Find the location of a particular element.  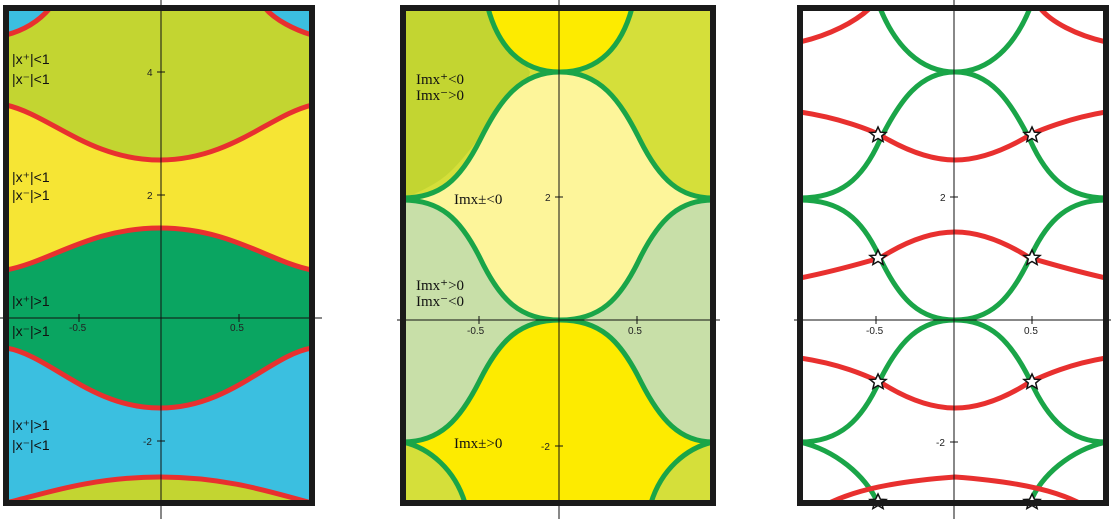

region-label: Imx⁻>0 is located at coordinates (440, 96).